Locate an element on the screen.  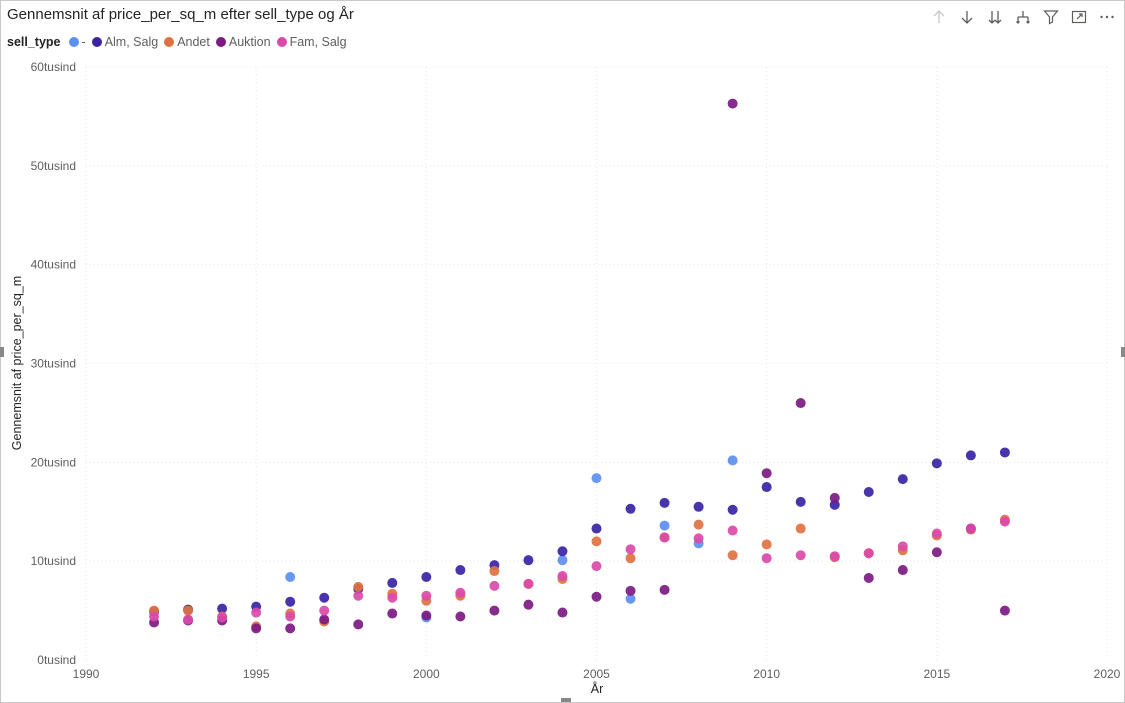
focus-mode-button is located at coordinates (1079, 17).